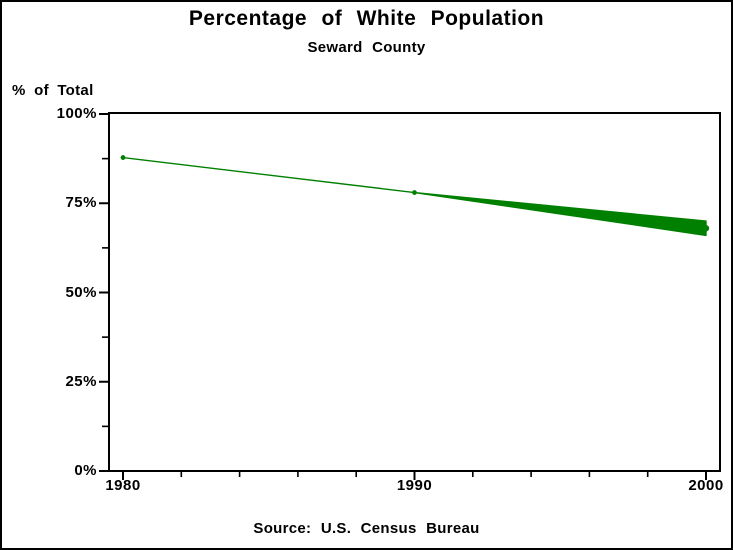 This screenshot has width=733, height=550. What do you see at coordinates (81, 381) in the screenshot?
I see `y-tick-label: 25%` at bounding box center [81, 381].